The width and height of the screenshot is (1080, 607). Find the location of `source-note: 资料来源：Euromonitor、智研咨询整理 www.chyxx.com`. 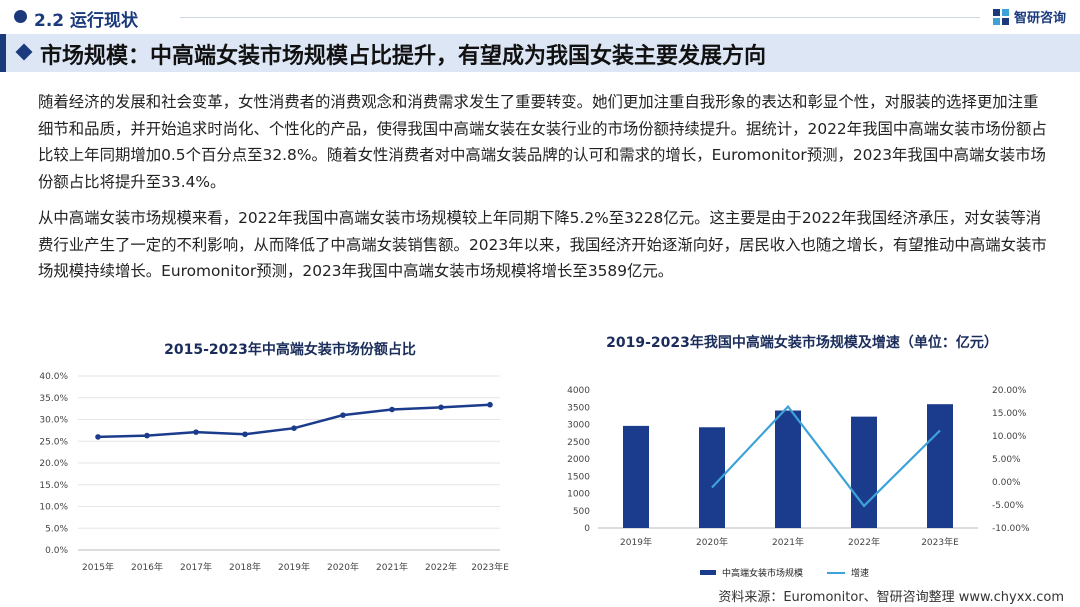

source-note: 资料来源：Euromonitor、智研咨询整理 www.chyxx.com is located at coordinates (891, 597).